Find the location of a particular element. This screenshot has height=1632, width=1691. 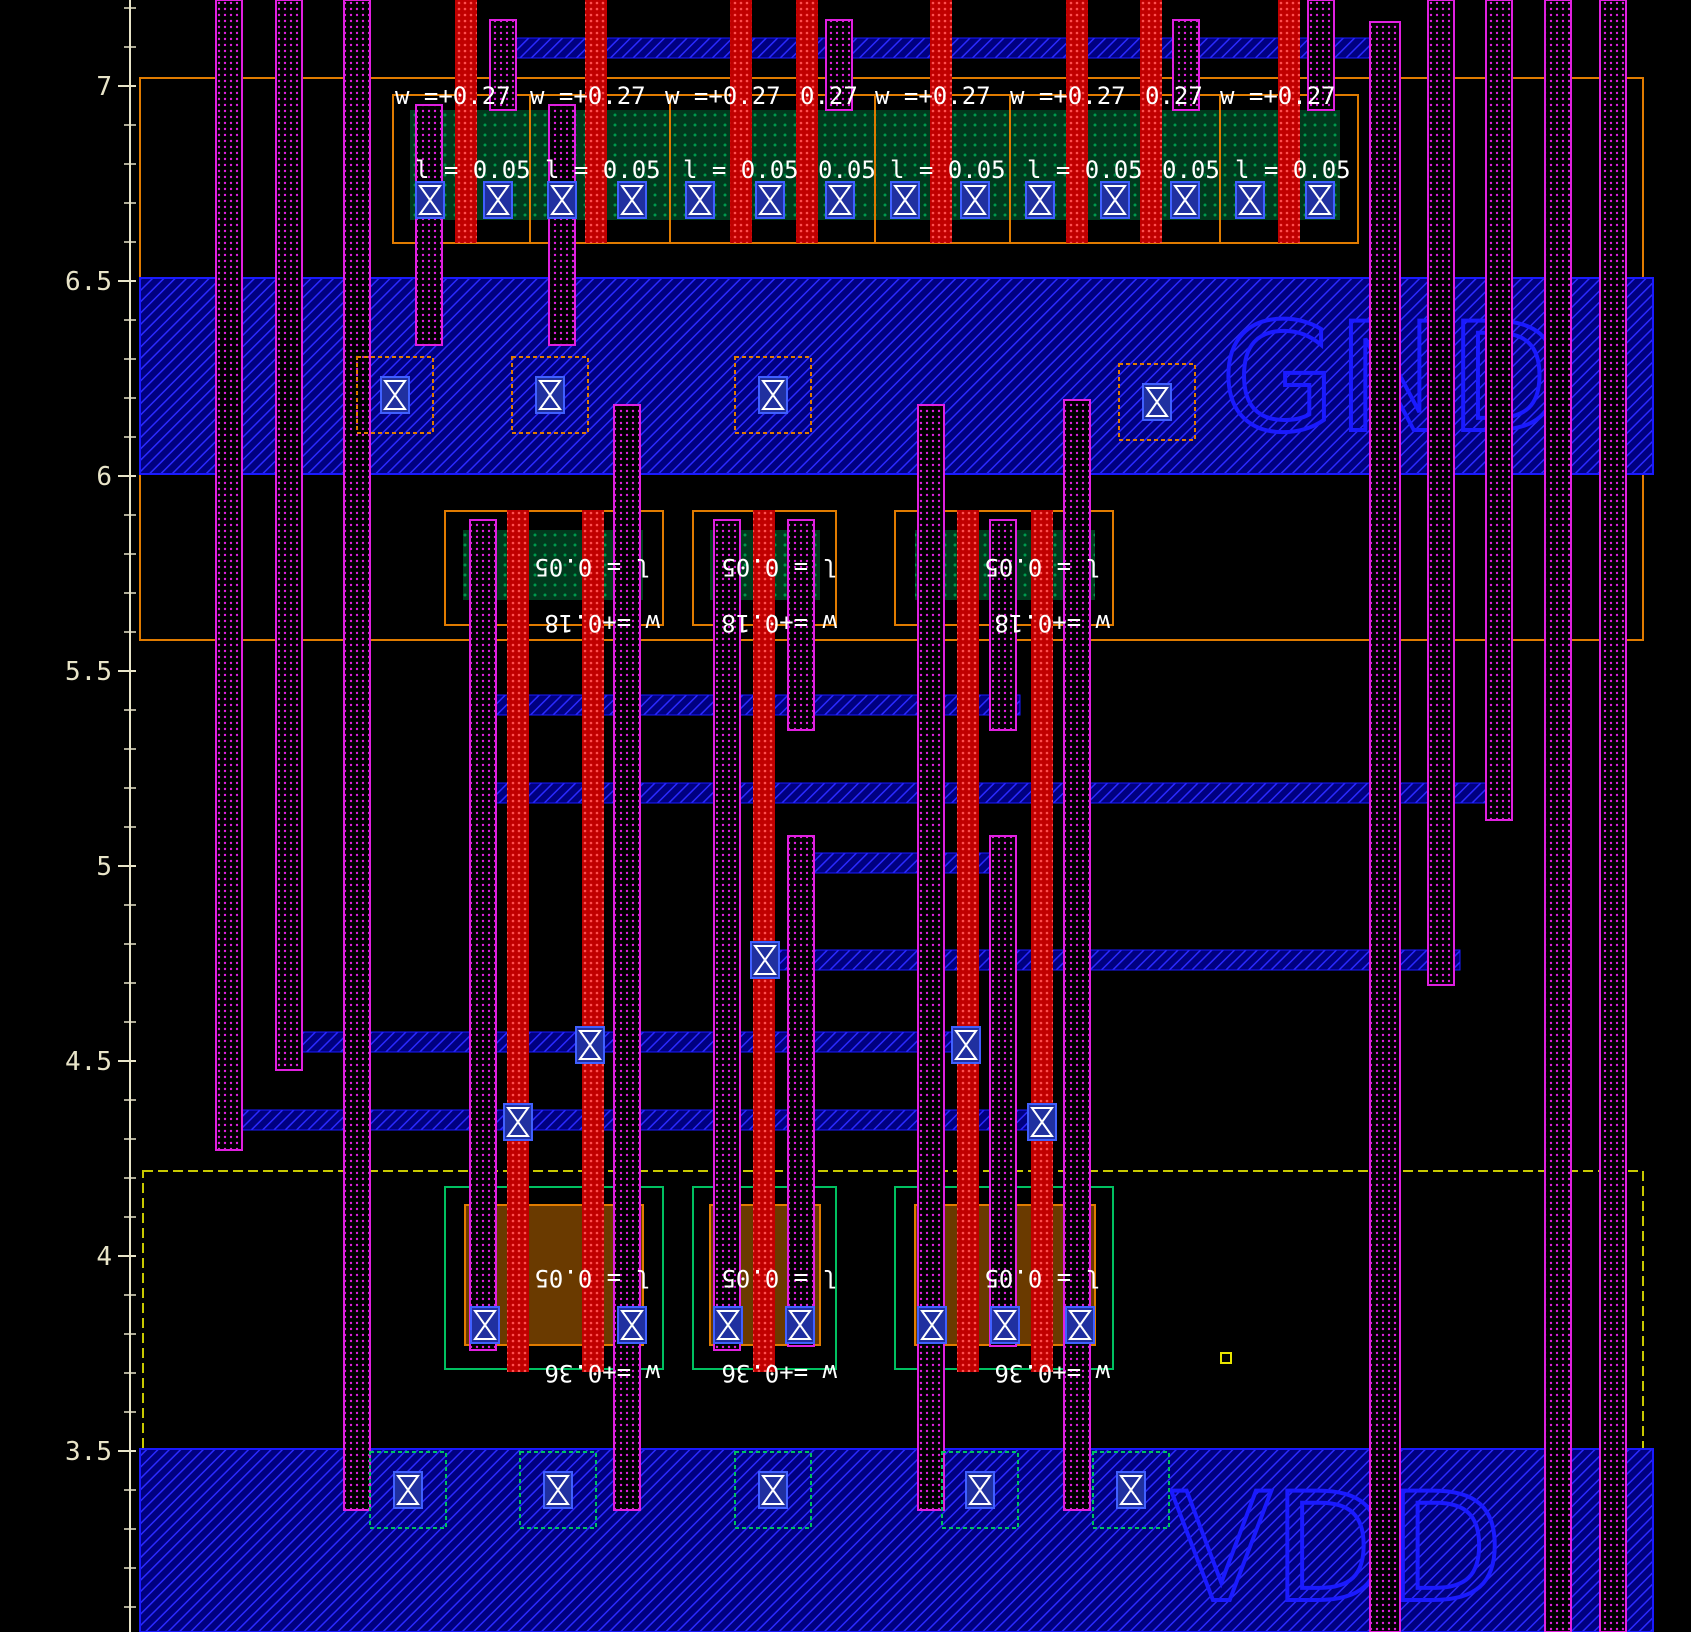

top-l-label-6: l = 0.05 is located at coordinates (1085, 170).